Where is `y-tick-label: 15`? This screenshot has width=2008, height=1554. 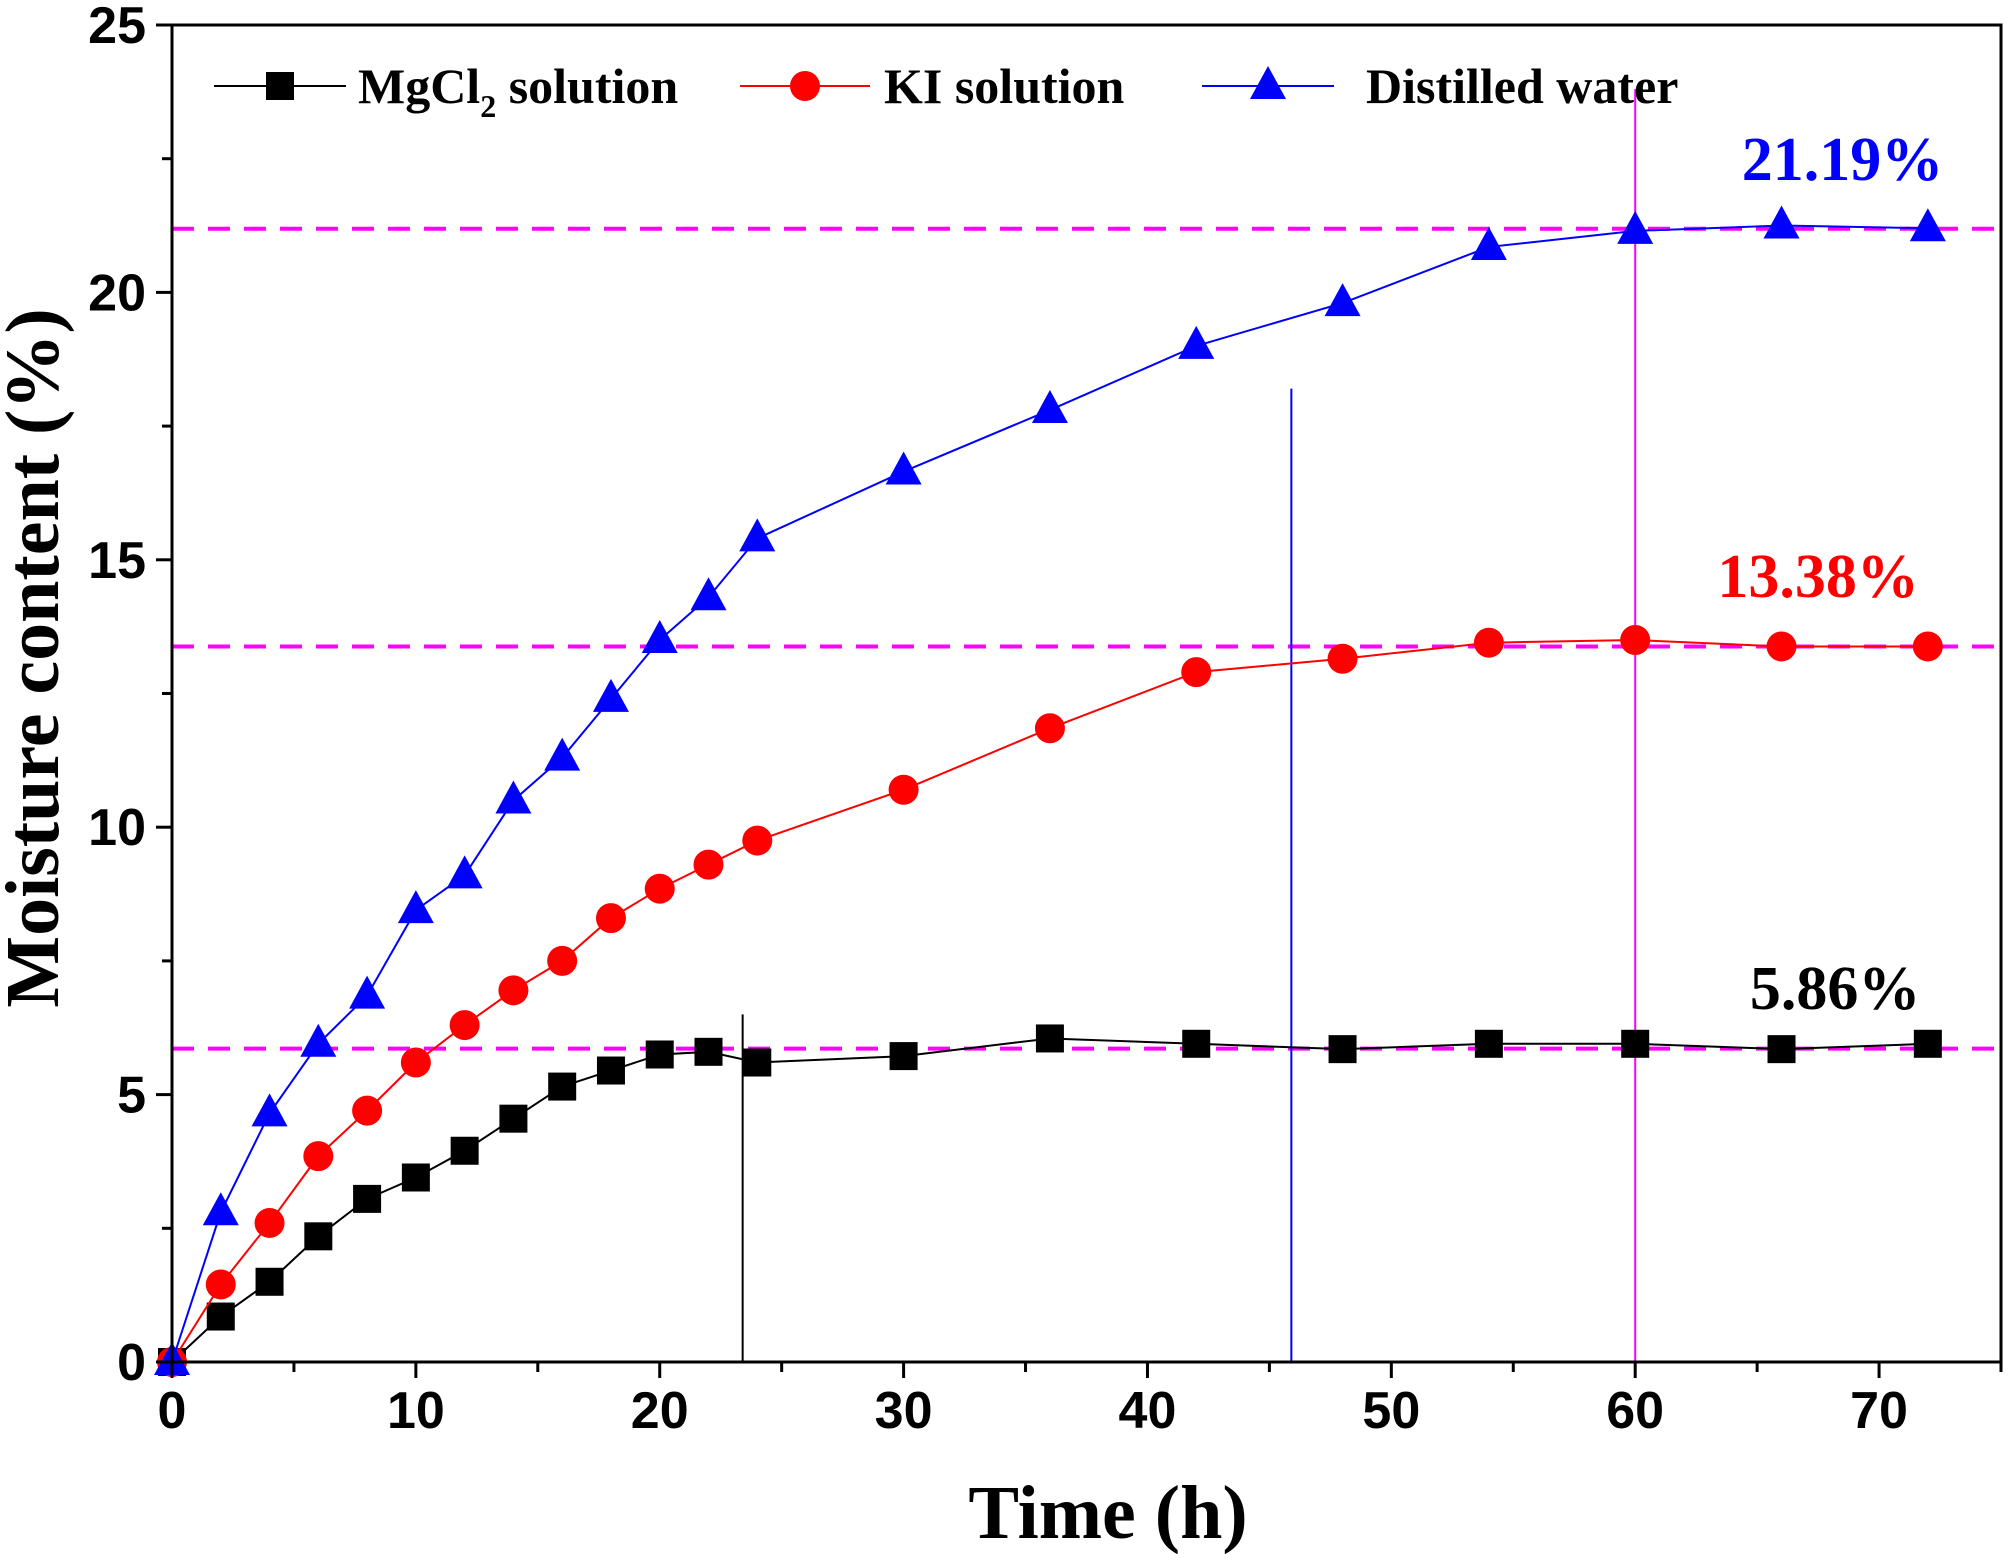
y-tick-label: 15 is located at coordinates (117, 561).